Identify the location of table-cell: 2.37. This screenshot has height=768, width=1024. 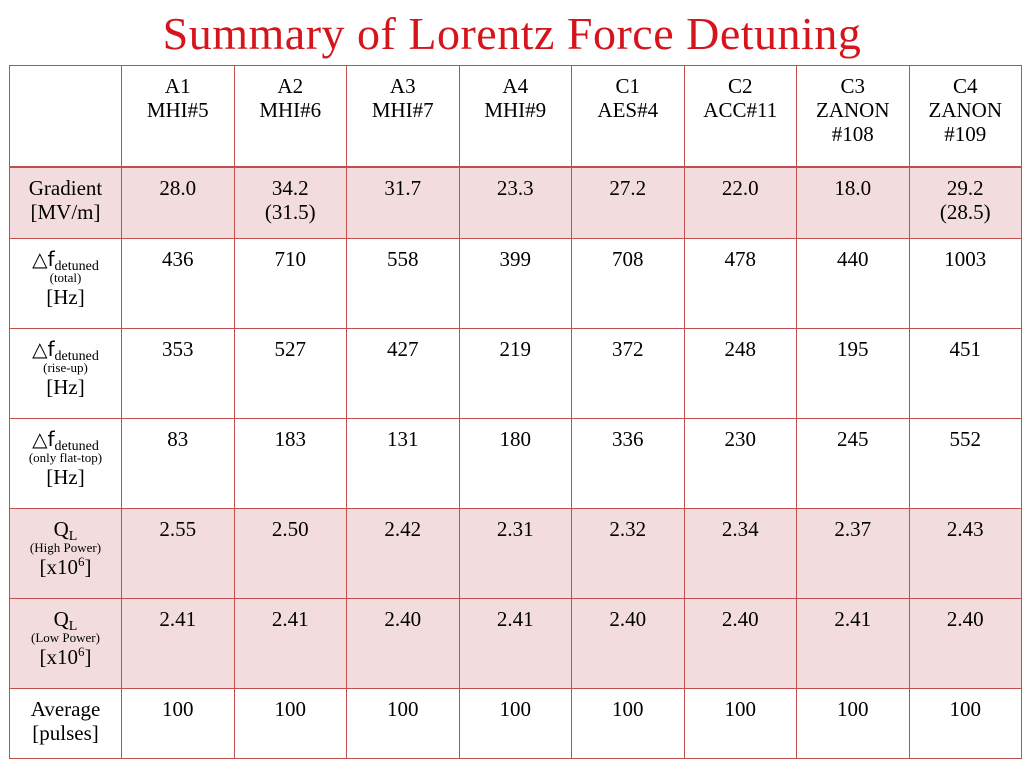
(853, 553).